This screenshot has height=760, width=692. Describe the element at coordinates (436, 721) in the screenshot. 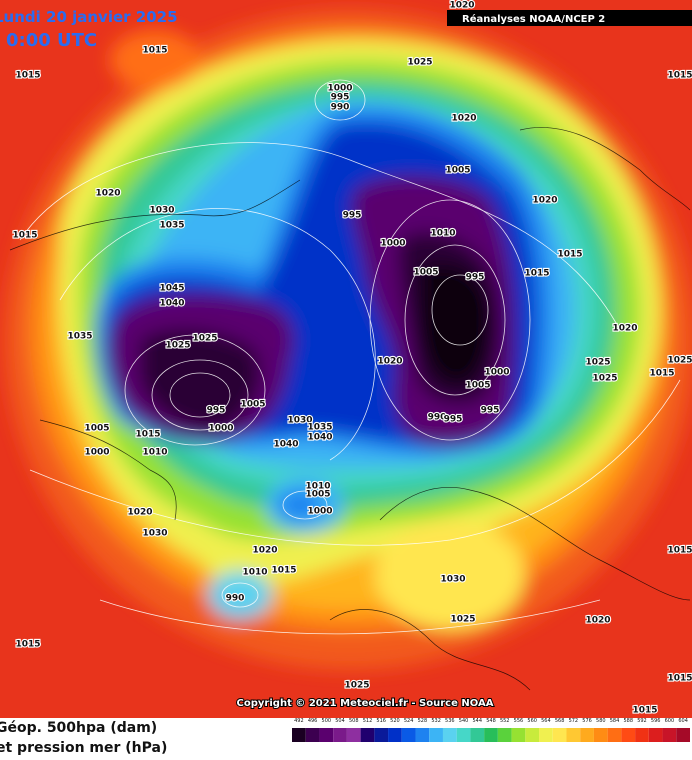

I see `legend-value: 532` at that location.